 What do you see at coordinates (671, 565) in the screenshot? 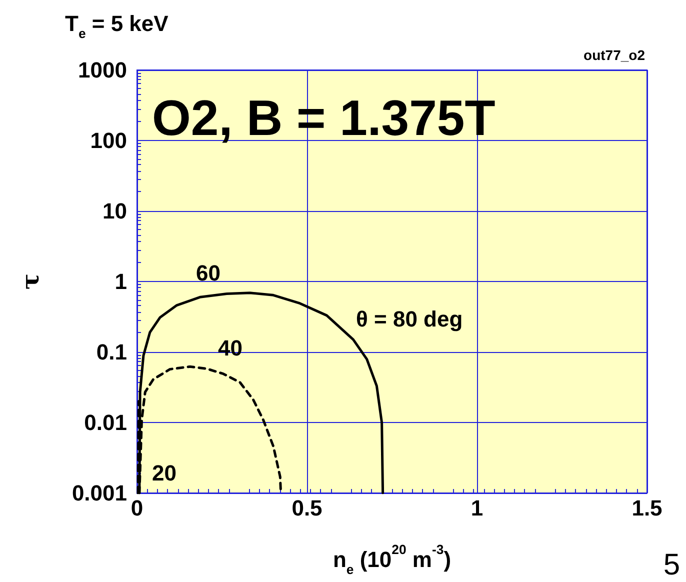
I see `text: 5` at bounding box center [671, 565].